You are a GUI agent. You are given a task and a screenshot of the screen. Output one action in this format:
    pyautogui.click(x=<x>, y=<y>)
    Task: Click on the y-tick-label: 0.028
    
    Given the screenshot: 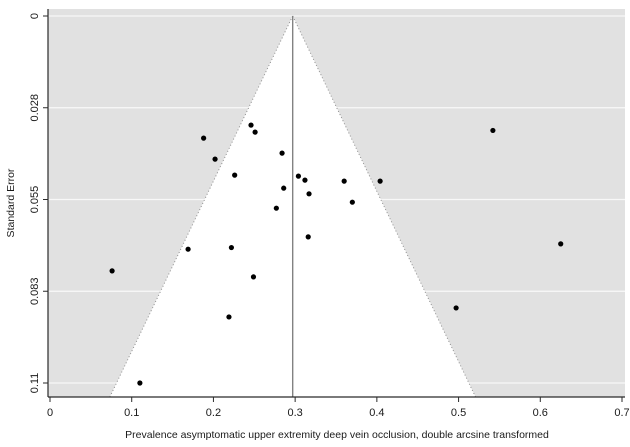 What is the action you would take?
    pyautogui.click(x=35, y=108)
    